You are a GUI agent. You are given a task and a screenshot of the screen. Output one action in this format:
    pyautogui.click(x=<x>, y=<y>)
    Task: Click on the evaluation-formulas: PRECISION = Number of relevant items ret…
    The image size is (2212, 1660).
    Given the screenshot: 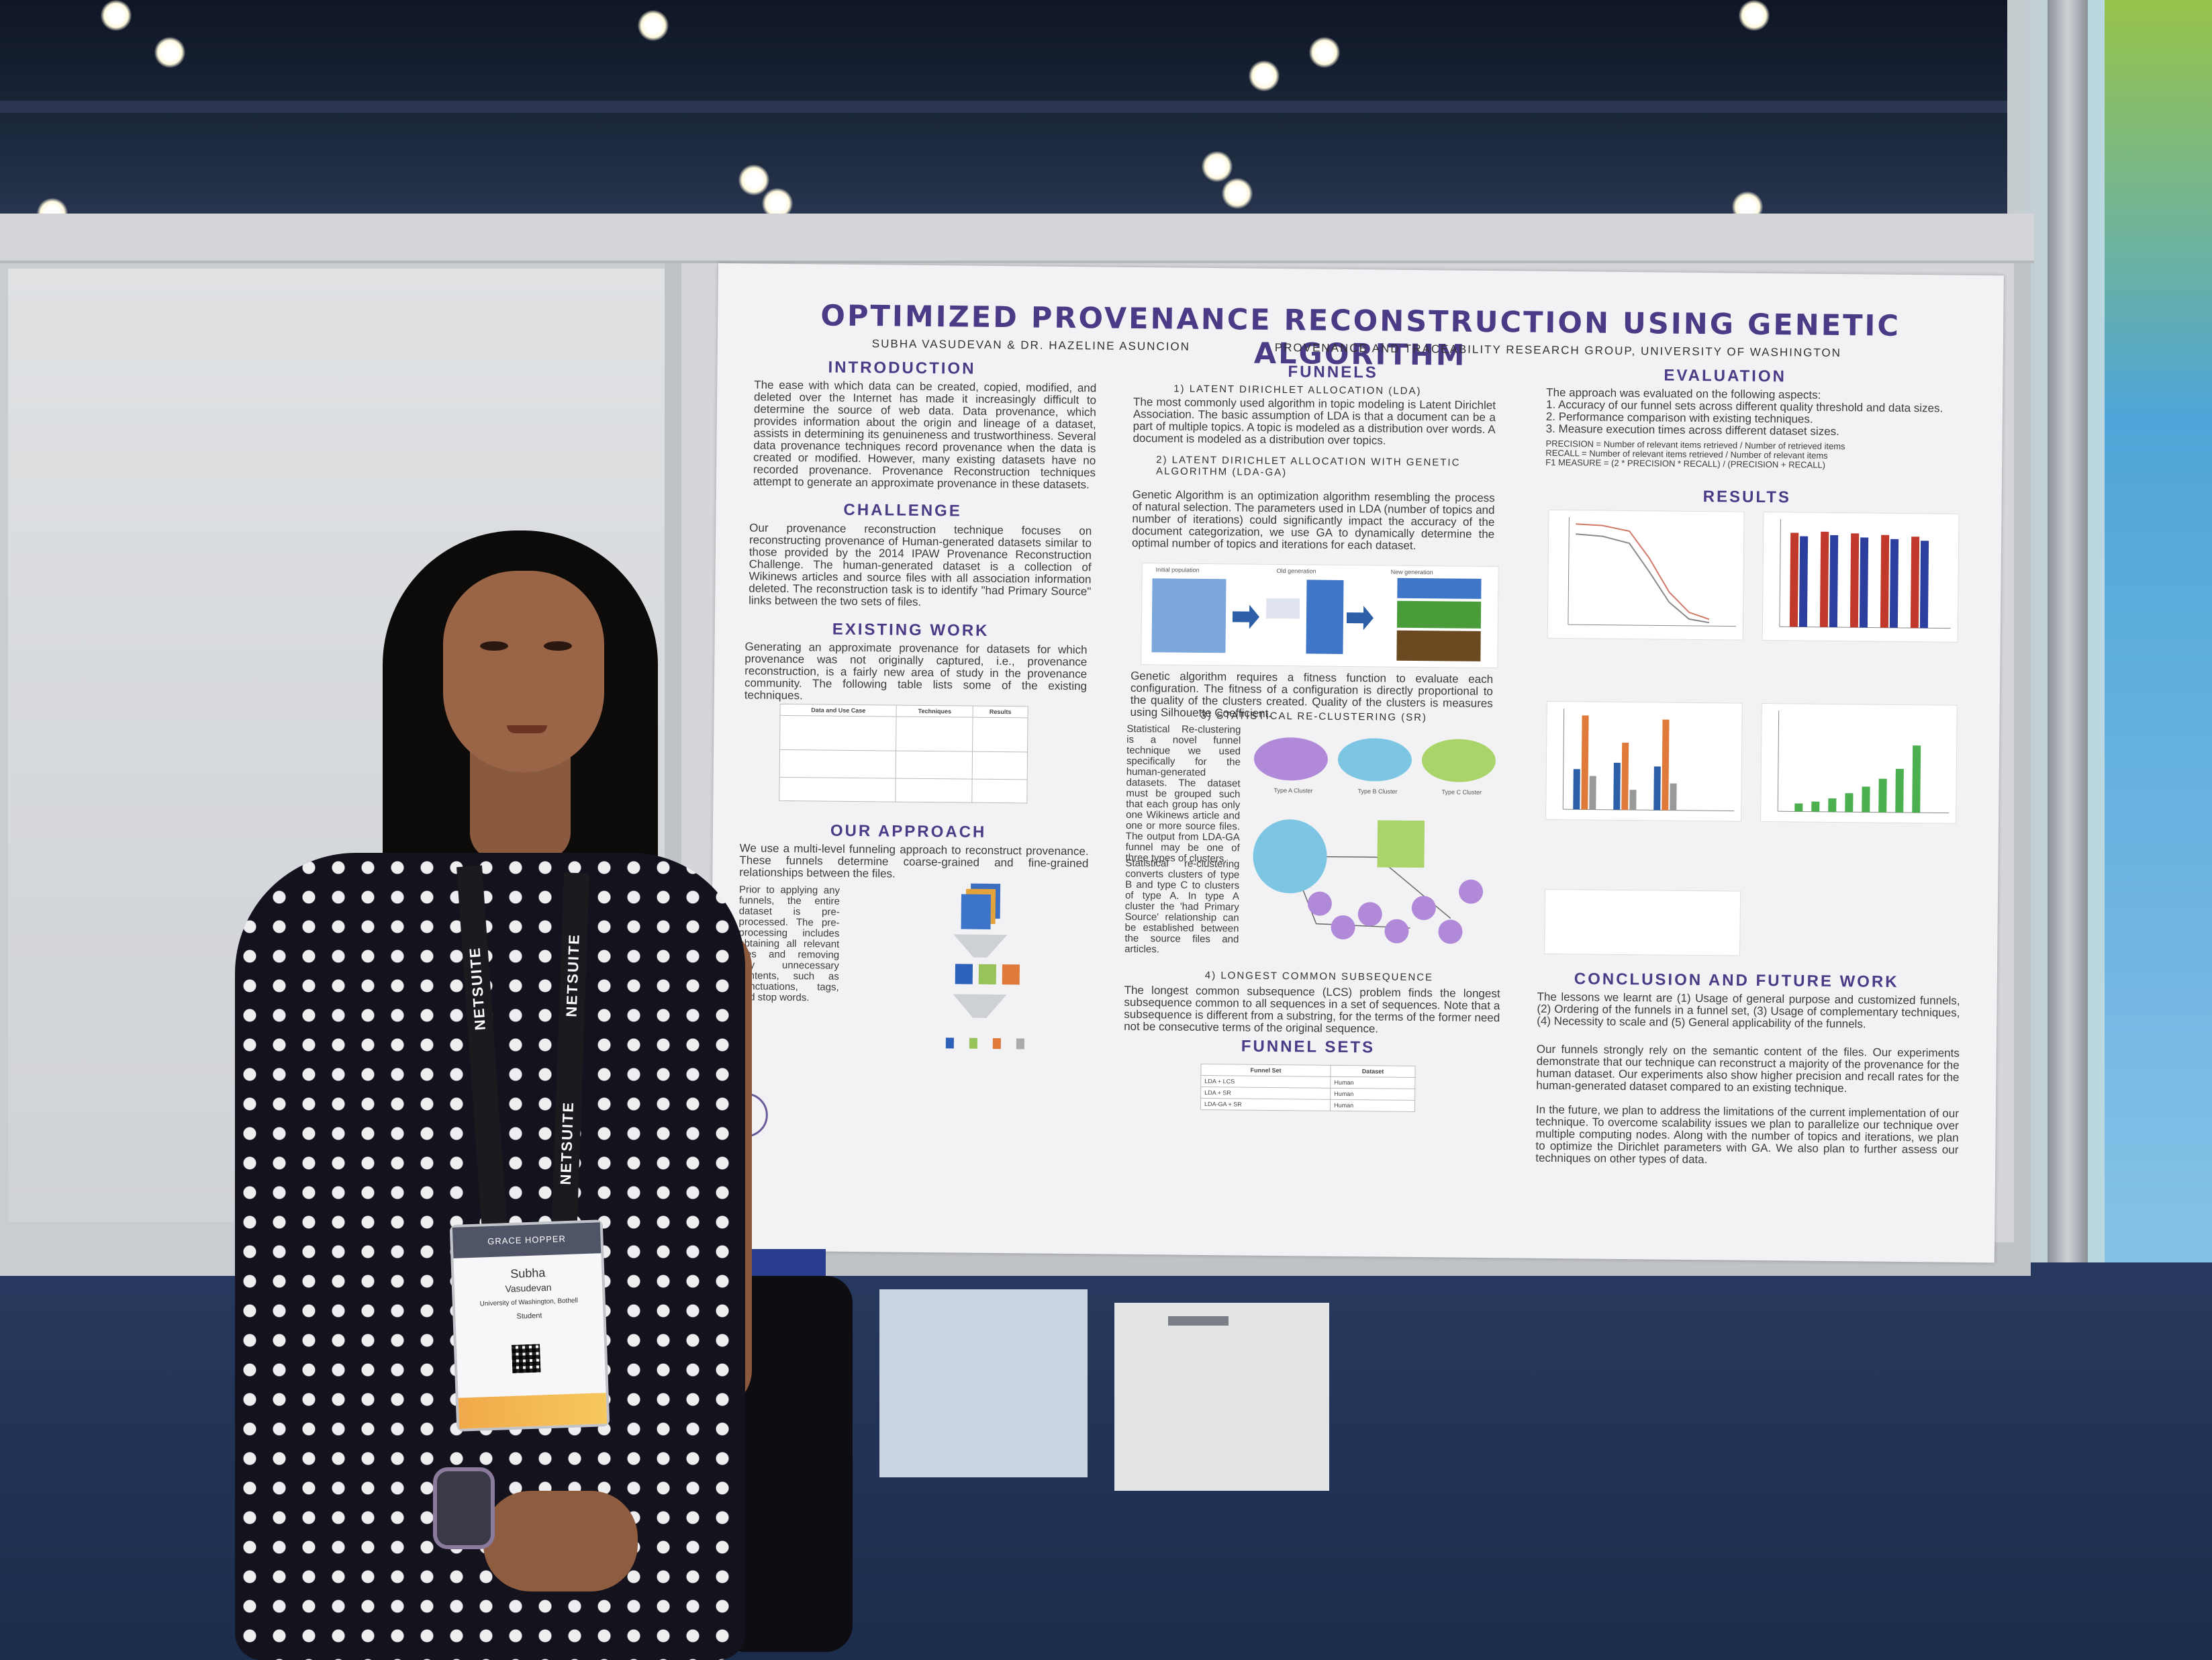 What is the action you would take?
    pyautogui.click(x=1695, y=454)
    